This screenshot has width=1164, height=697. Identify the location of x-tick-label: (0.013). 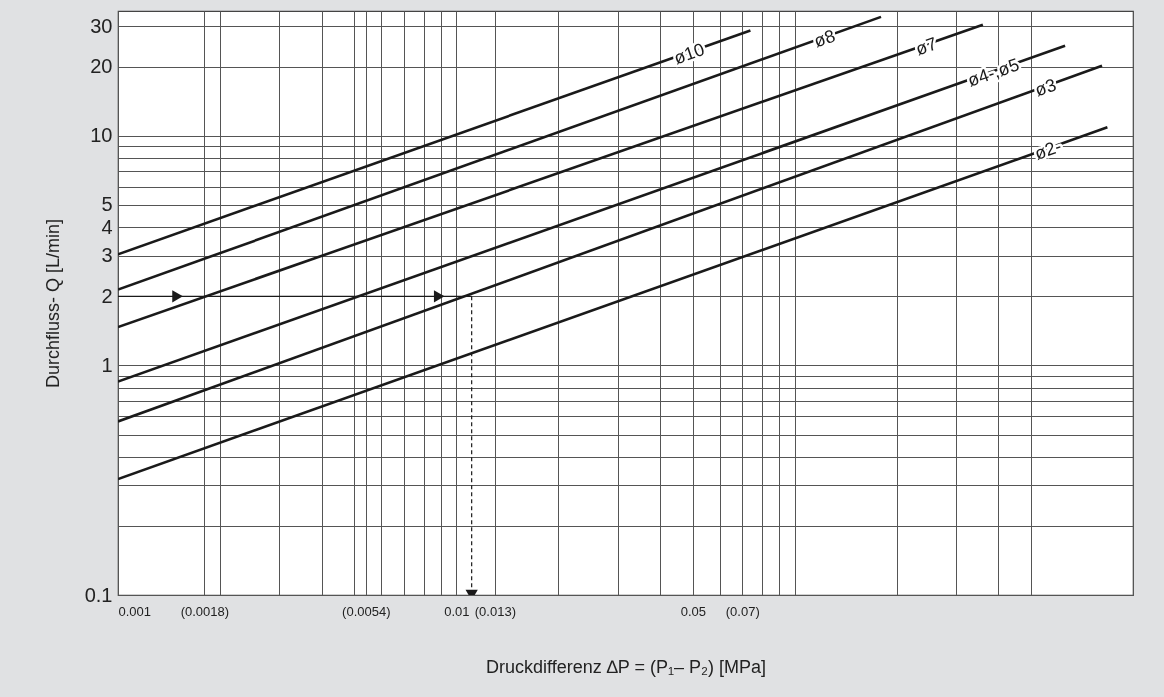
(495, 611).